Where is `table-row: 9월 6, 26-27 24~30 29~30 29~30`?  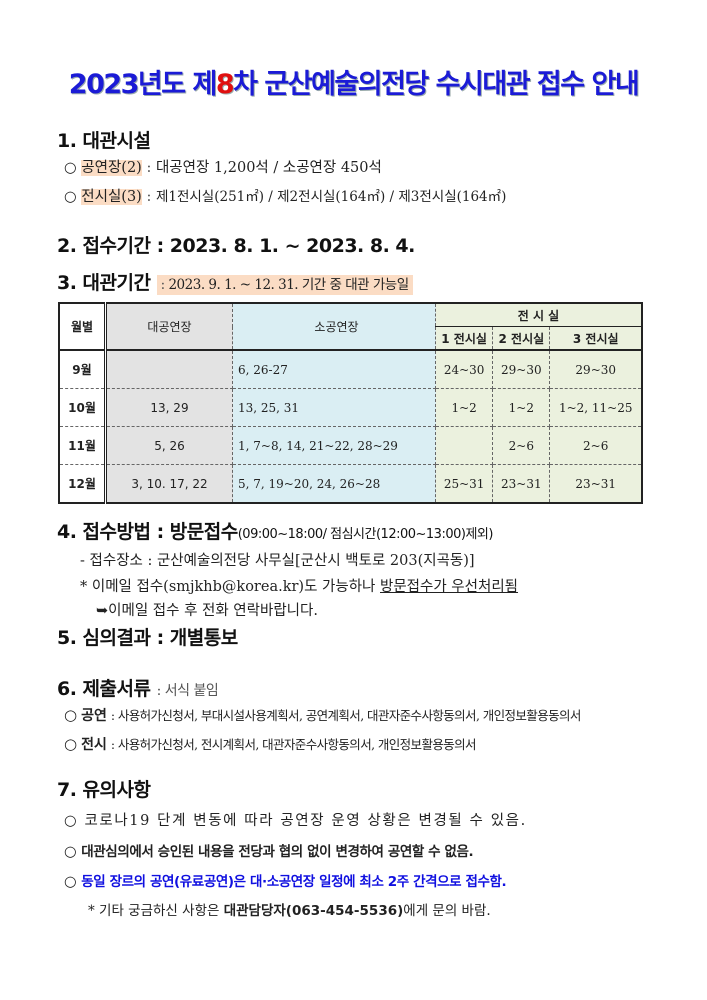 table-row: 9월 6, 26-27 24~30 29~30 29~30 is located at coordinates (350, 369).